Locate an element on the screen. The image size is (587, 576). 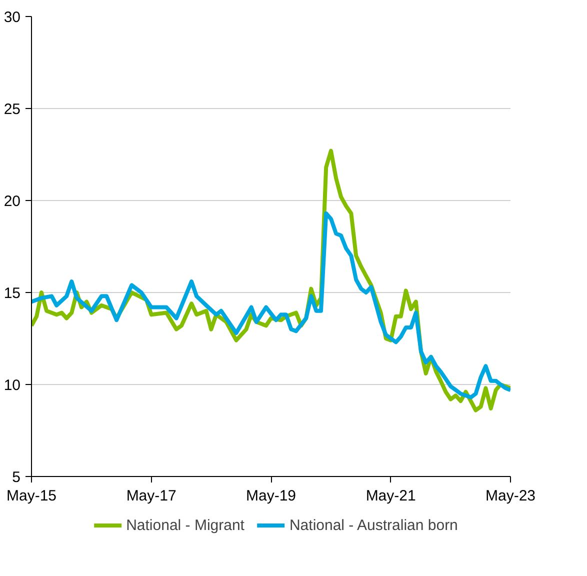
legend-label: National - Migrant is located at coordinates (185, 525).